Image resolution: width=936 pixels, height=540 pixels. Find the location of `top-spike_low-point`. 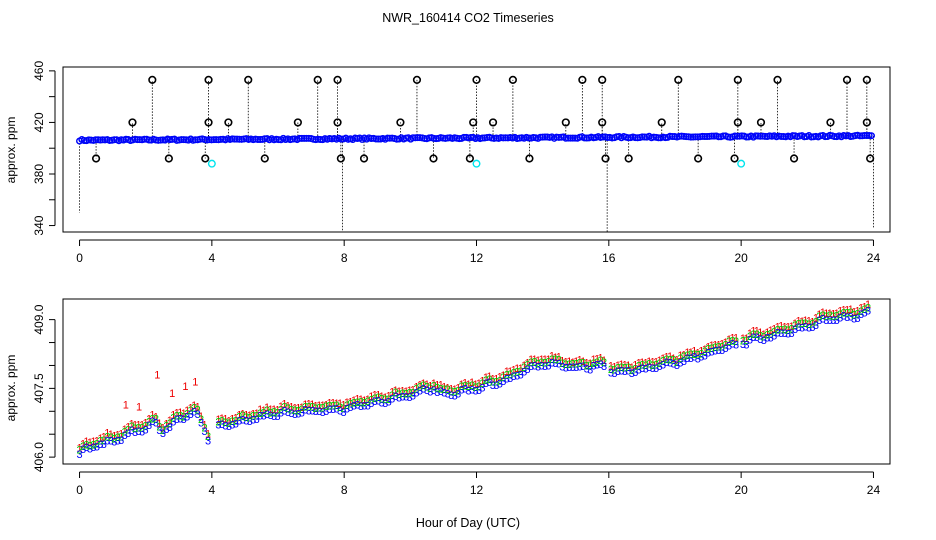

top-spike_low-point is located at coordinates (469, 158).